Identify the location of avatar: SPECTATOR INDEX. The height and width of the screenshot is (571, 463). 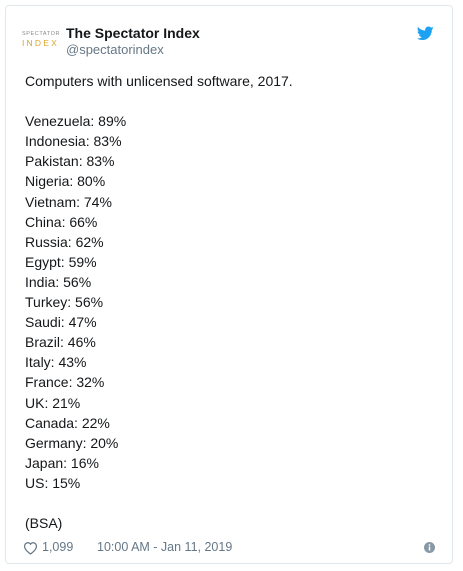
(41, 41).